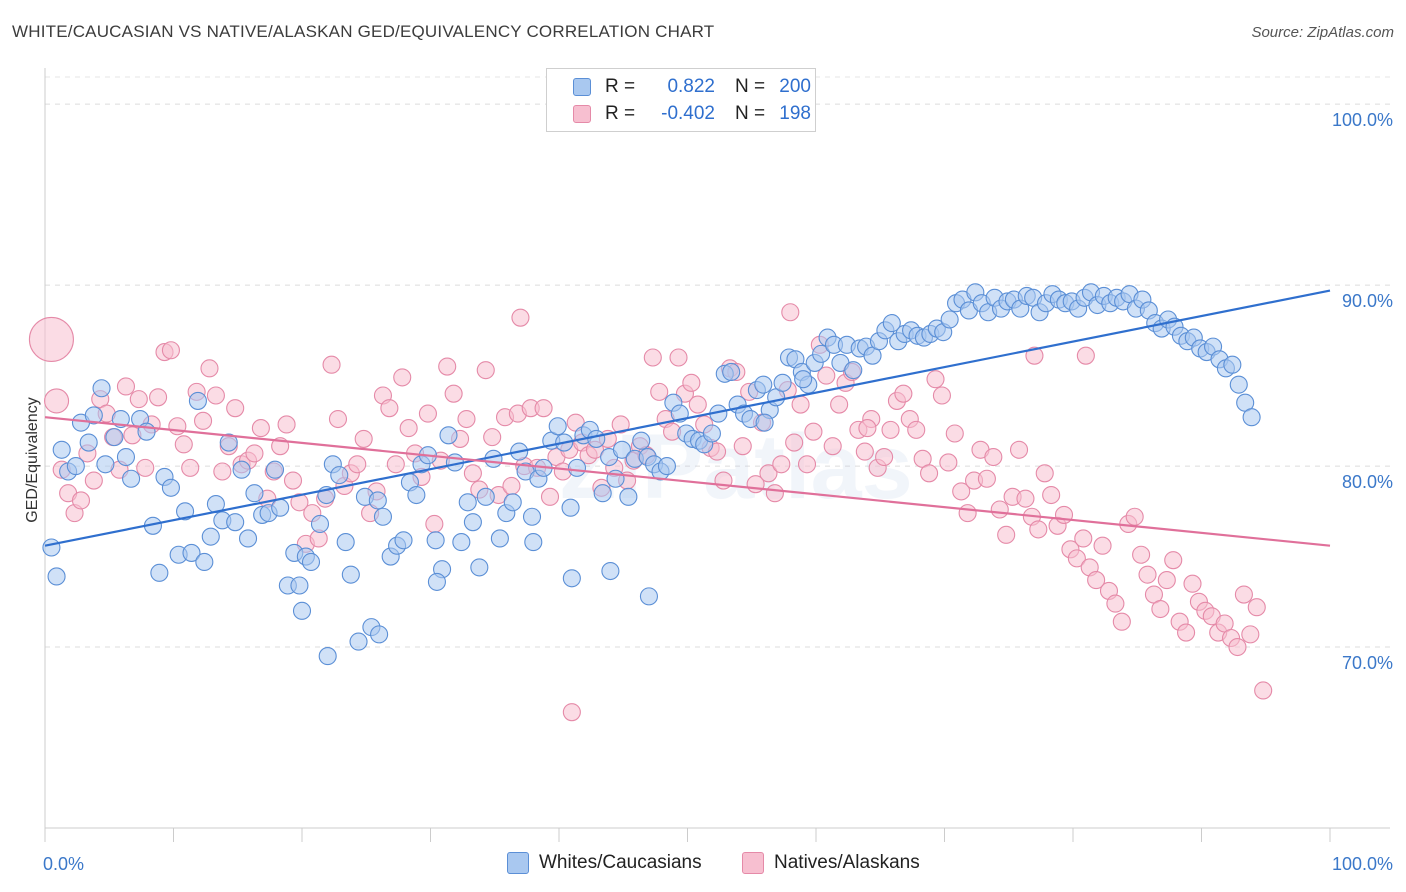 The height and width of the screenshot is (892, 1406). What do you see at coordinates (620, 86) in the screenshot?
I see `legend-r-label: R =` at bounding box center [620, 86].